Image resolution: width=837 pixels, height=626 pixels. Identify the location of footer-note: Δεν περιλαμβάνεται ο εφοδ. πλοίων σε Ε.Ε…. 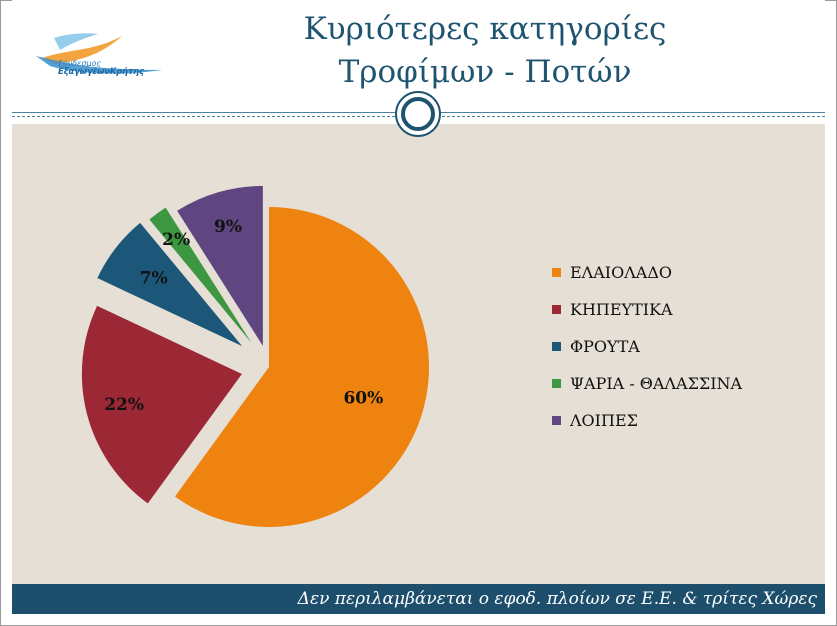
(557, 599).